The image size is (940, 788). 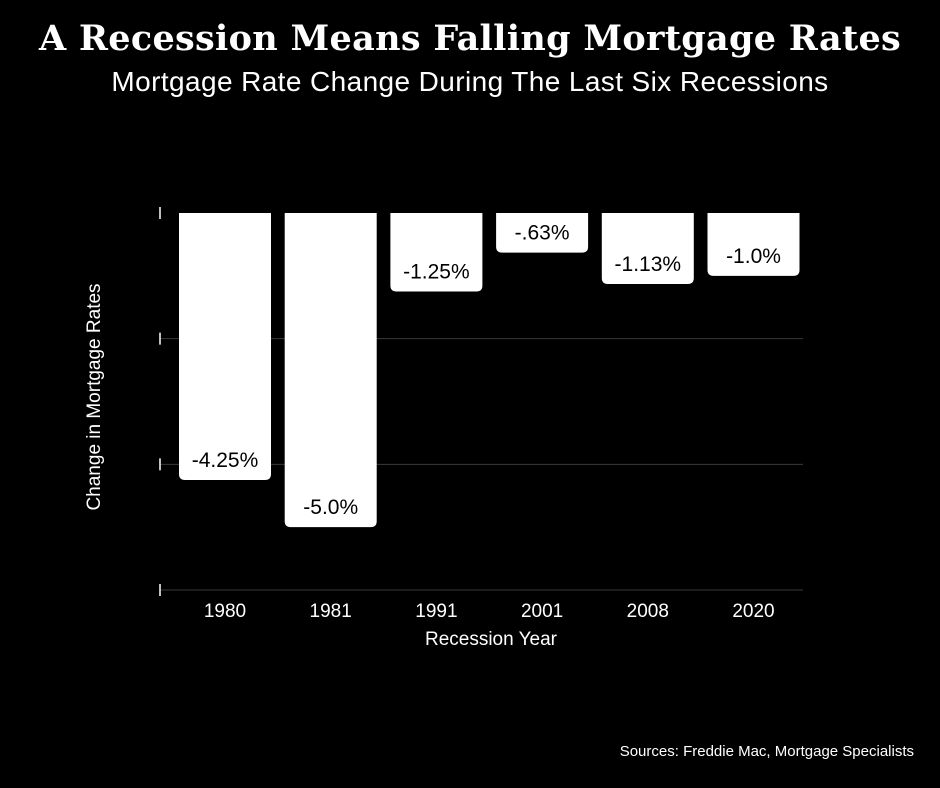 What do you see at coordinates (225, 611) in the screenshot?
I see `x-tick-label: 1980` at bounding box center [225, 611].